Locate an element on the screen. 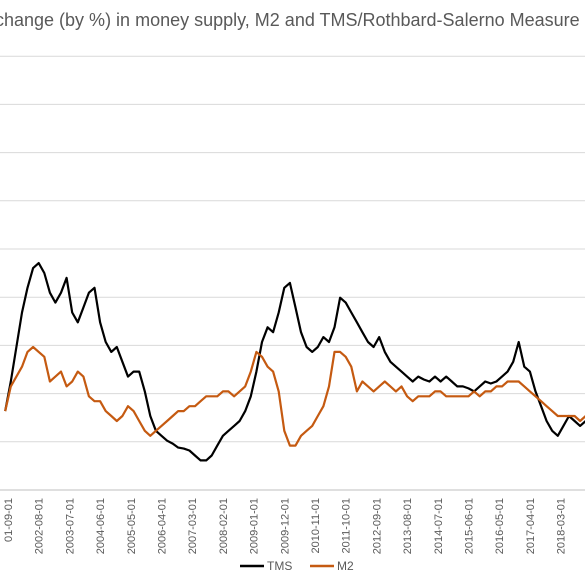  x-tick-label: 2009-12-01 is located at coordinates (285, 526).